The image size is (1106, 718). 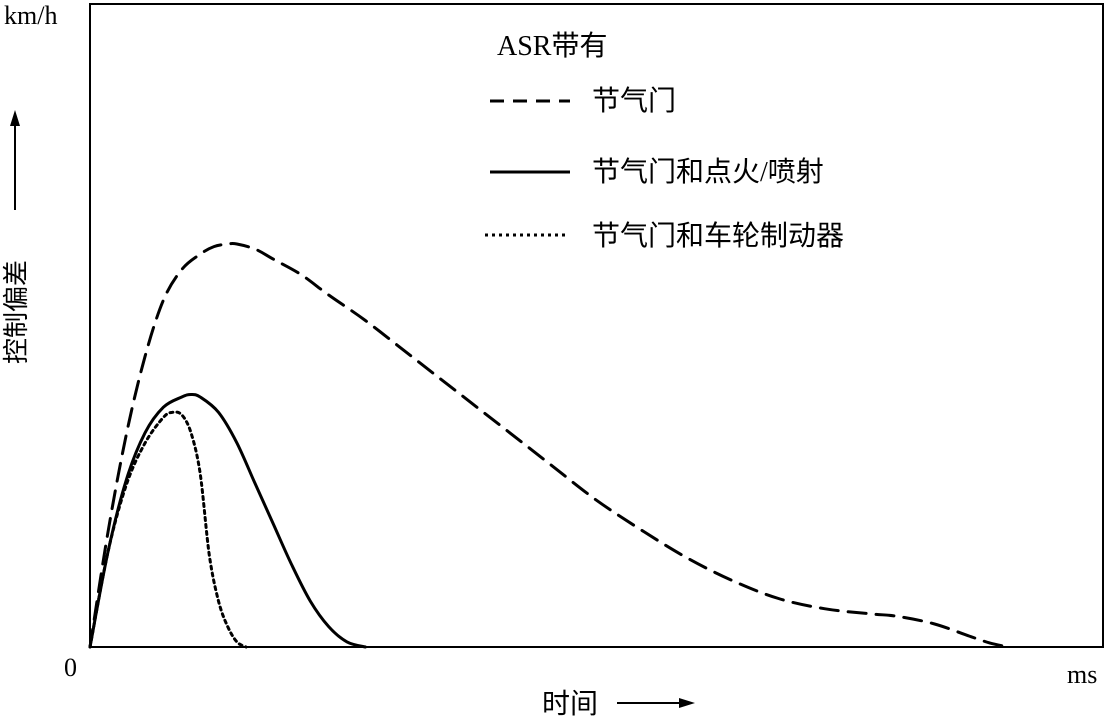 I want to click on legend-label-throttle-ignition: 节气门和点火/喷射, so click(x=708, y=172).